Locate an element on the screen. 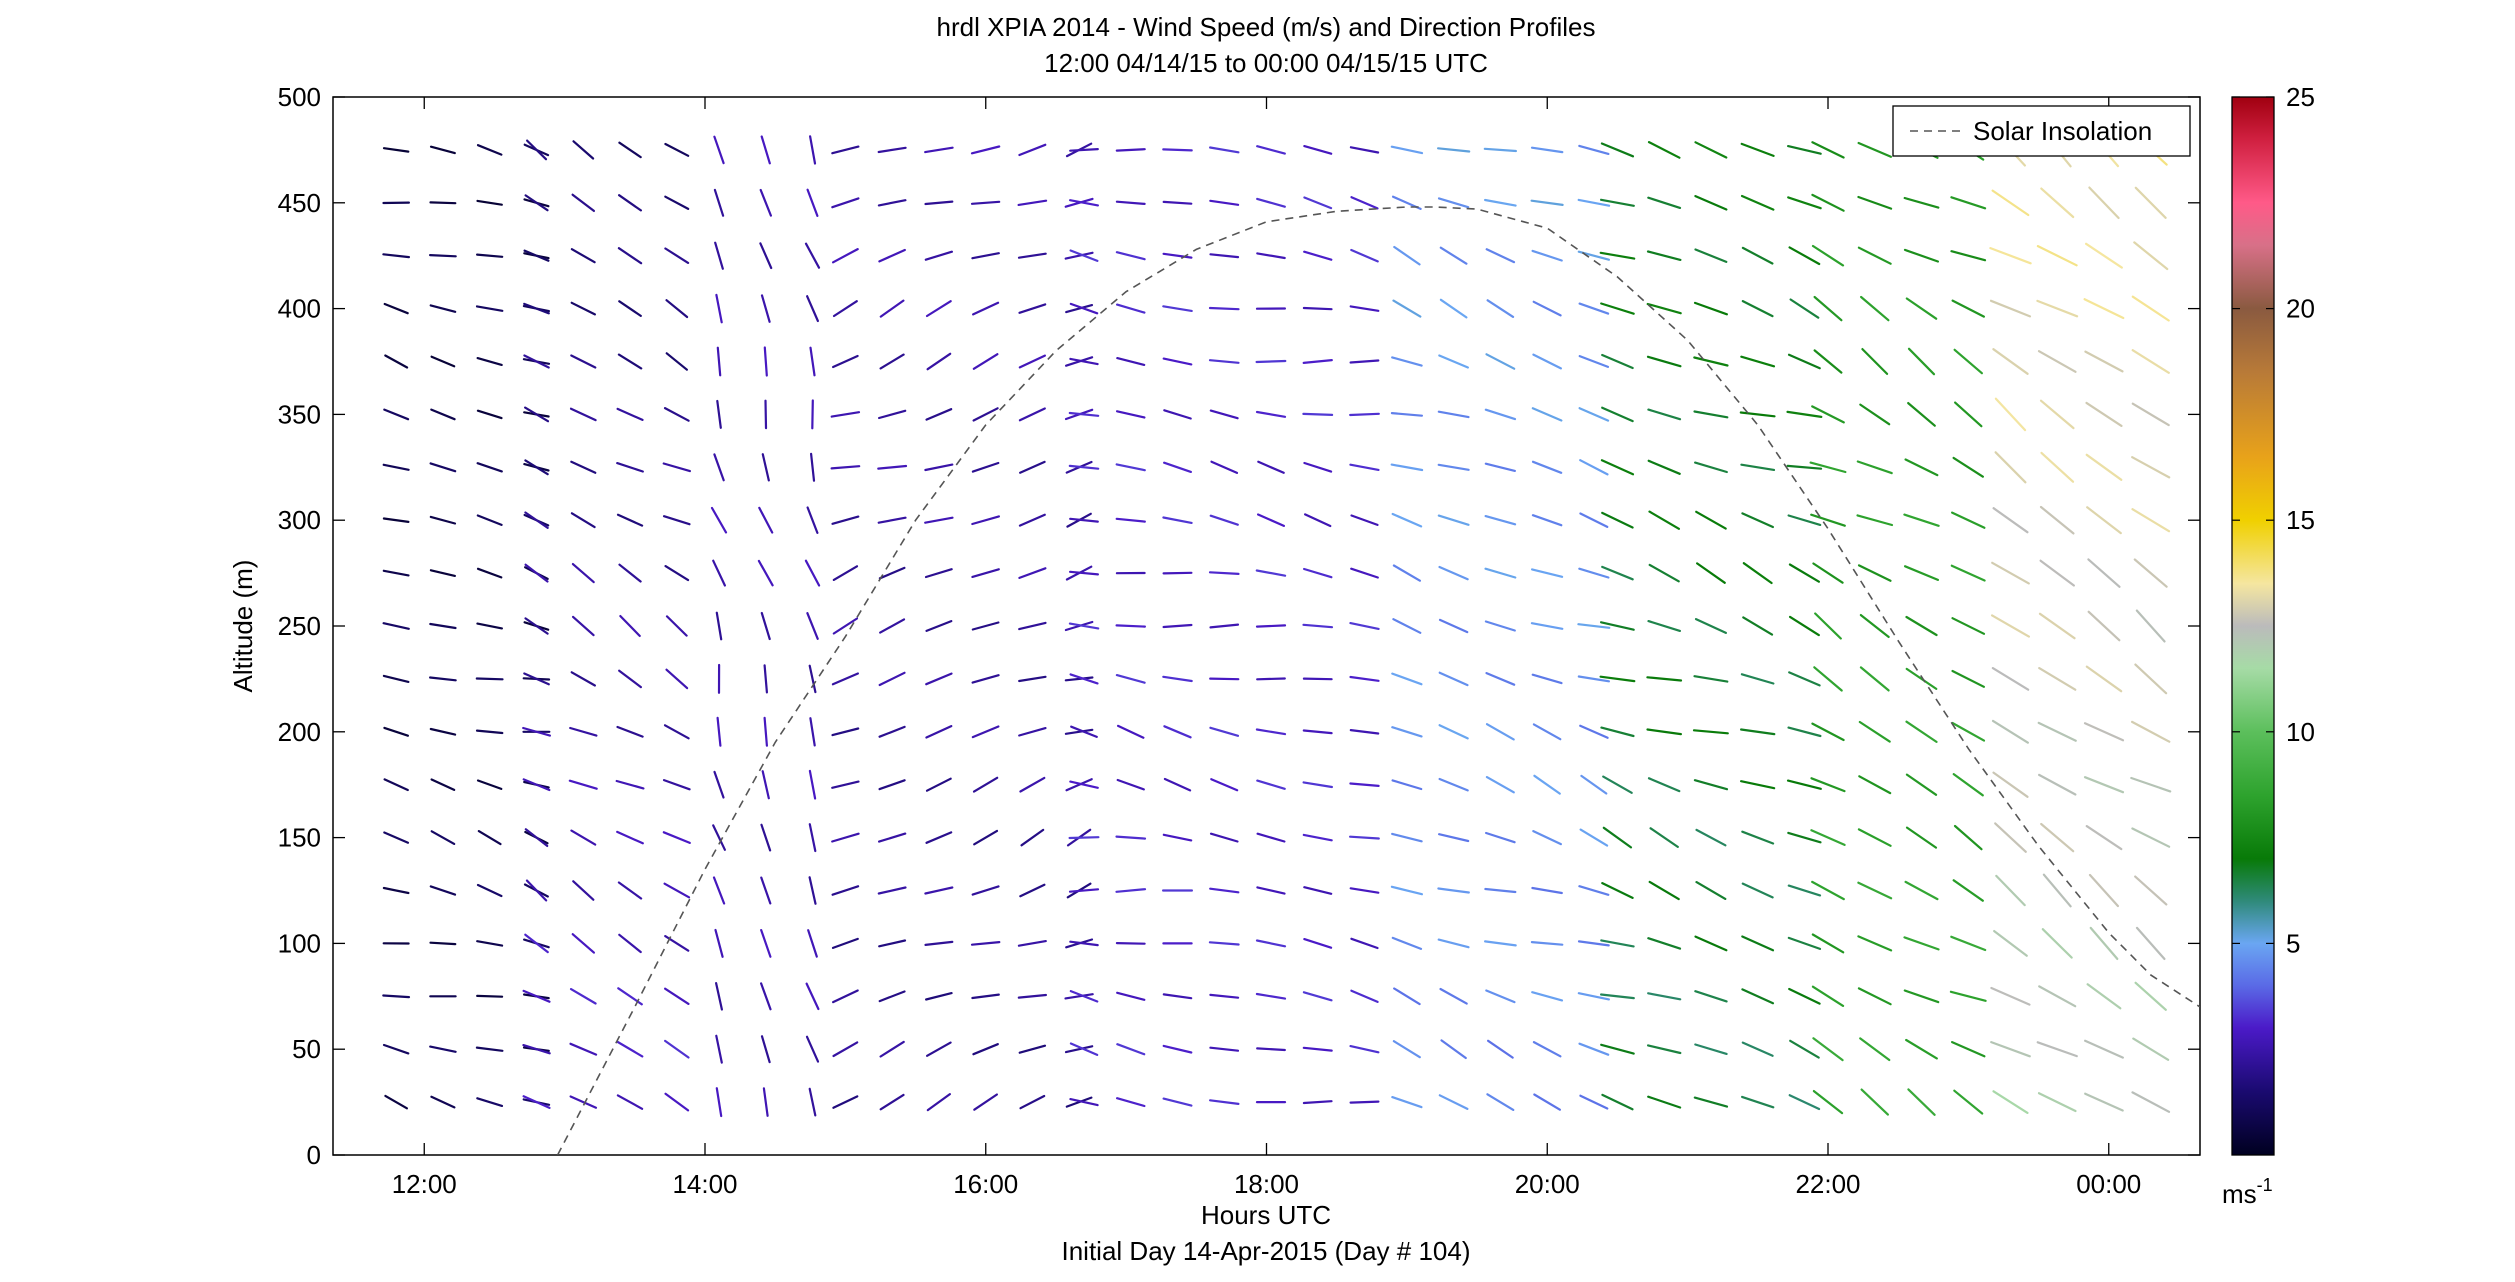 The image size is (2515, 1282). colorbar-gradient is located at coordinates (2253, 626).